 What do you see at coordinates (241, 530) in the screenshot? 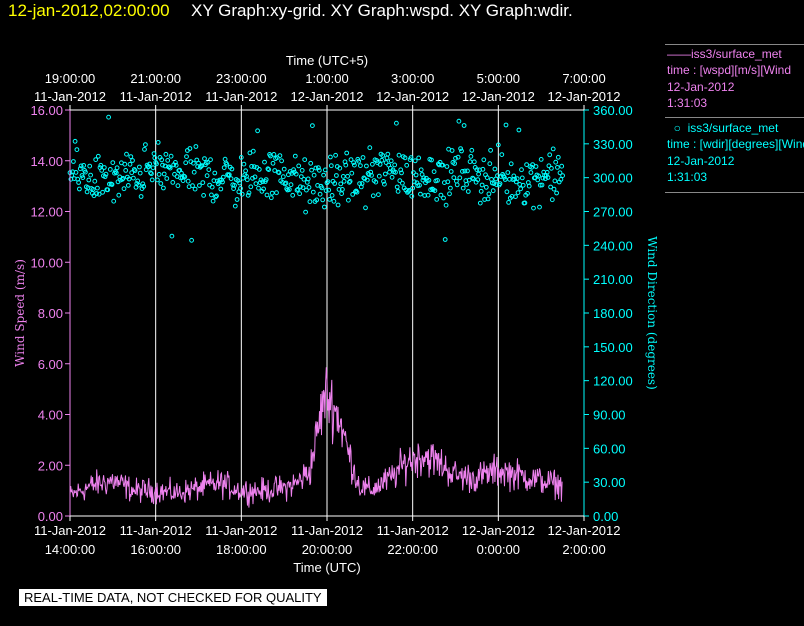
I see `bottom-x-tick-date-2: 11-Jan-2012` at bounding box center [241, 530].